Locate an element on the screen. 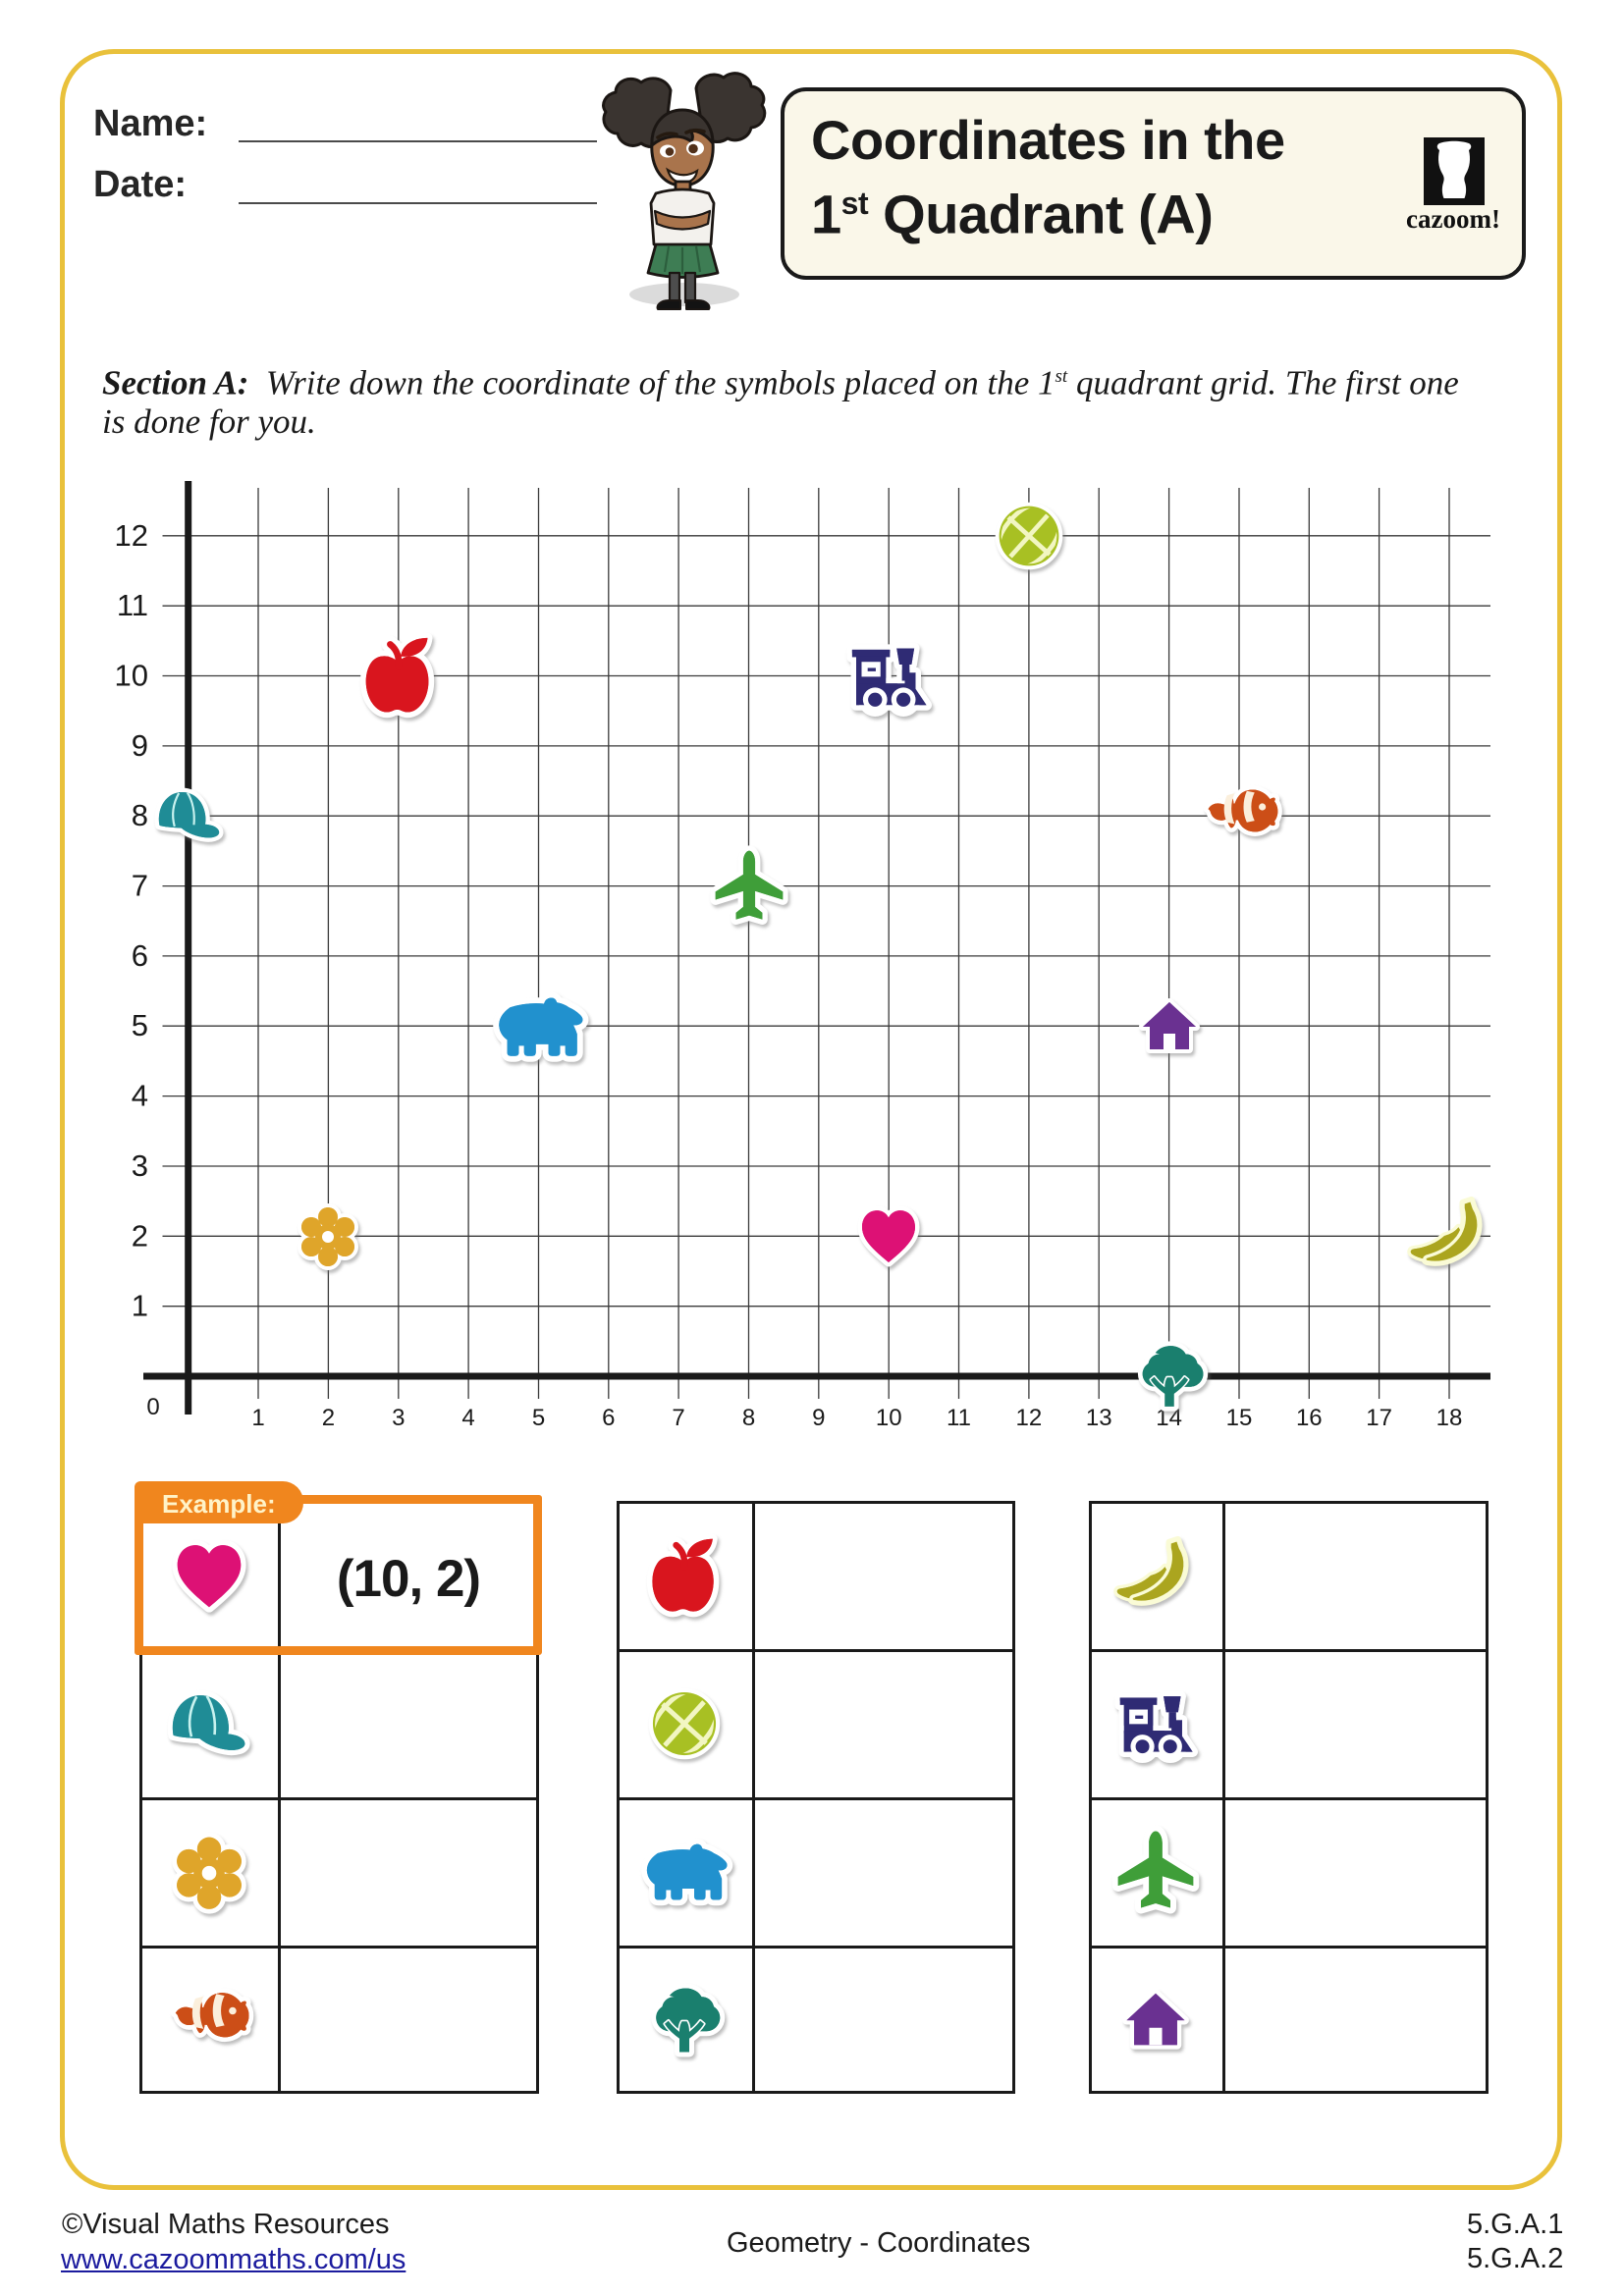 The width and height of the screenshot is (1624, 2296). svg-text: 0 is located at coordinates (152, 1407).